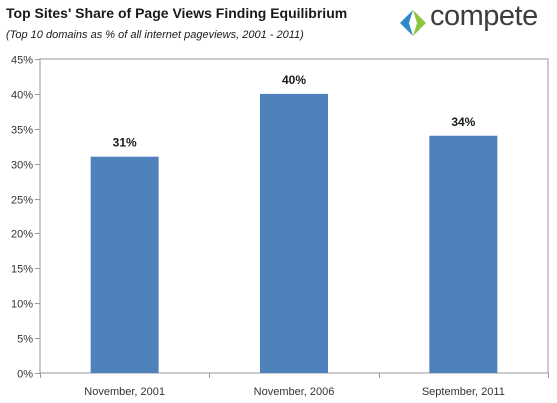  Describe the element at coordinates (463, 392) in the screenshot. I see `x-axis-category-label: September, 2011` at that location.